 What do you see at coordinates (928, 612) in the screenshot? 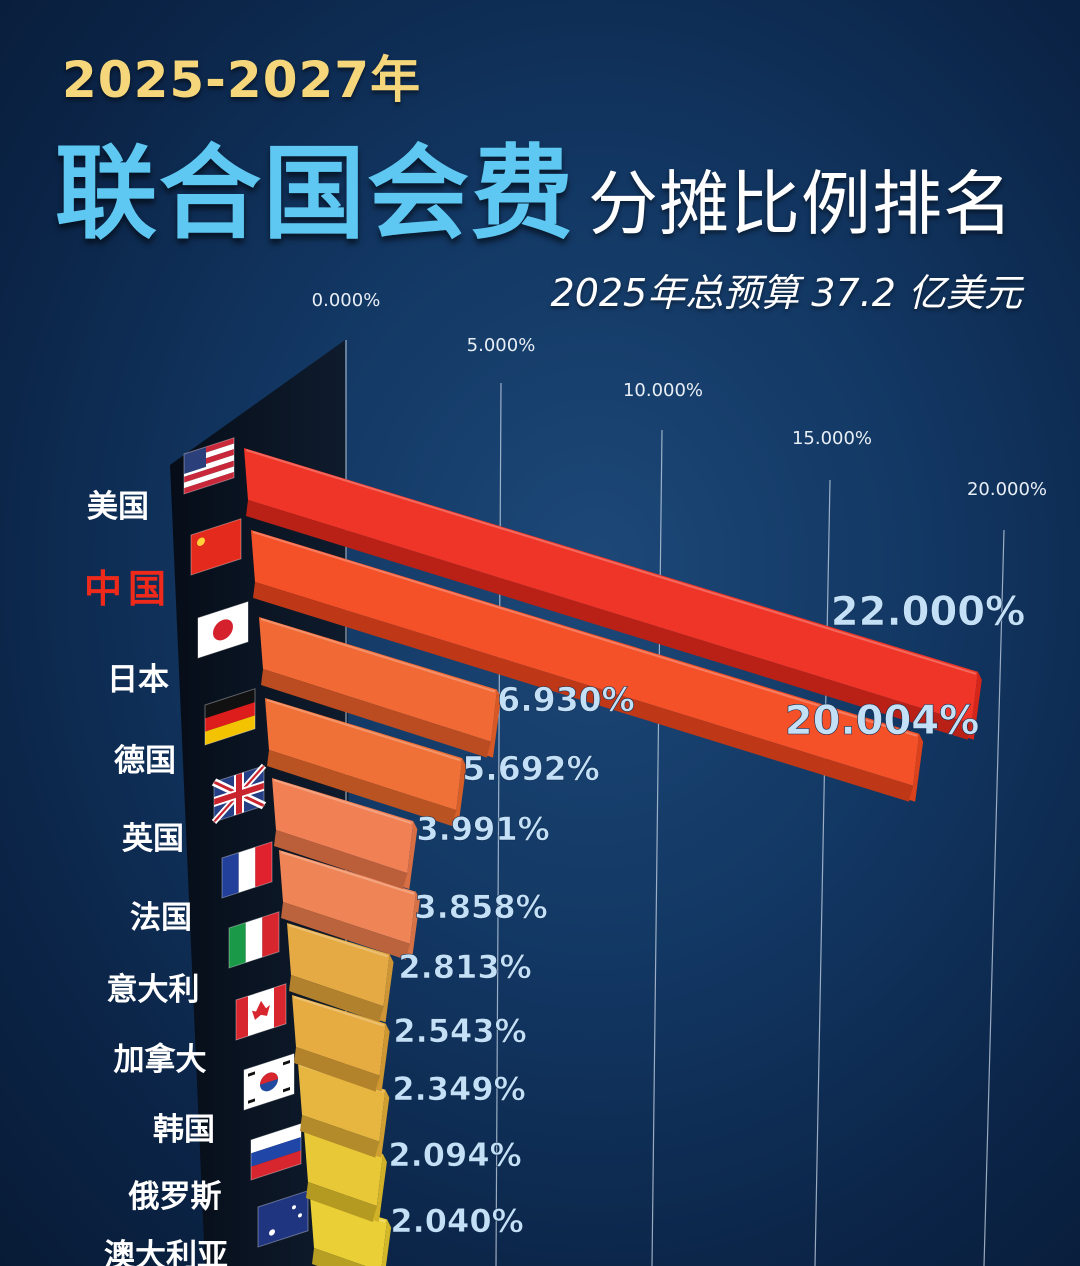
I see `data-label: 22.000%` at bounding box center [928, 612].